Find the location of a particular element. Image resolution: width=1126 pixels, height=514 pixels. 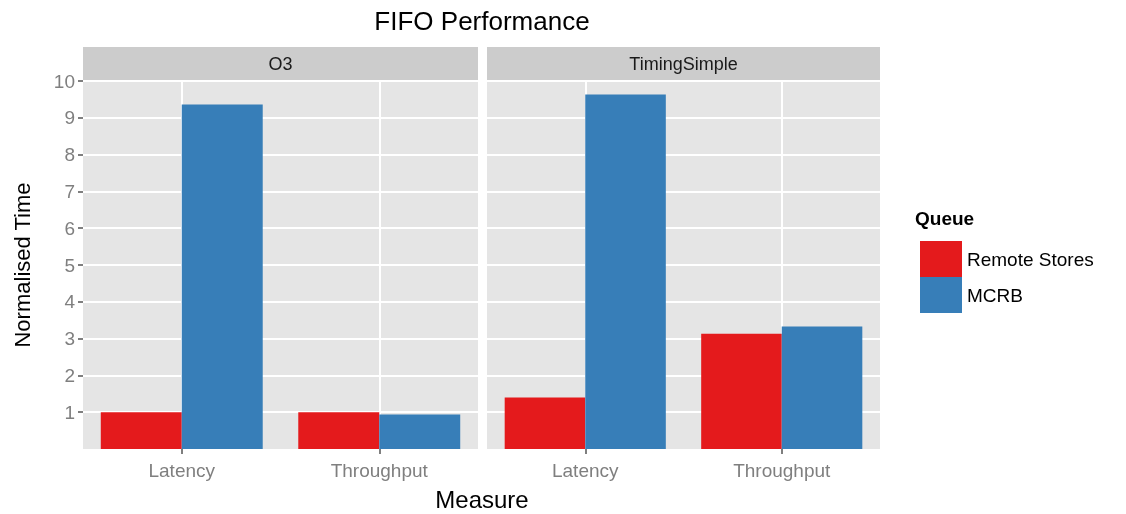

y-tick-label: 3 is located at coordinates (69, 339).